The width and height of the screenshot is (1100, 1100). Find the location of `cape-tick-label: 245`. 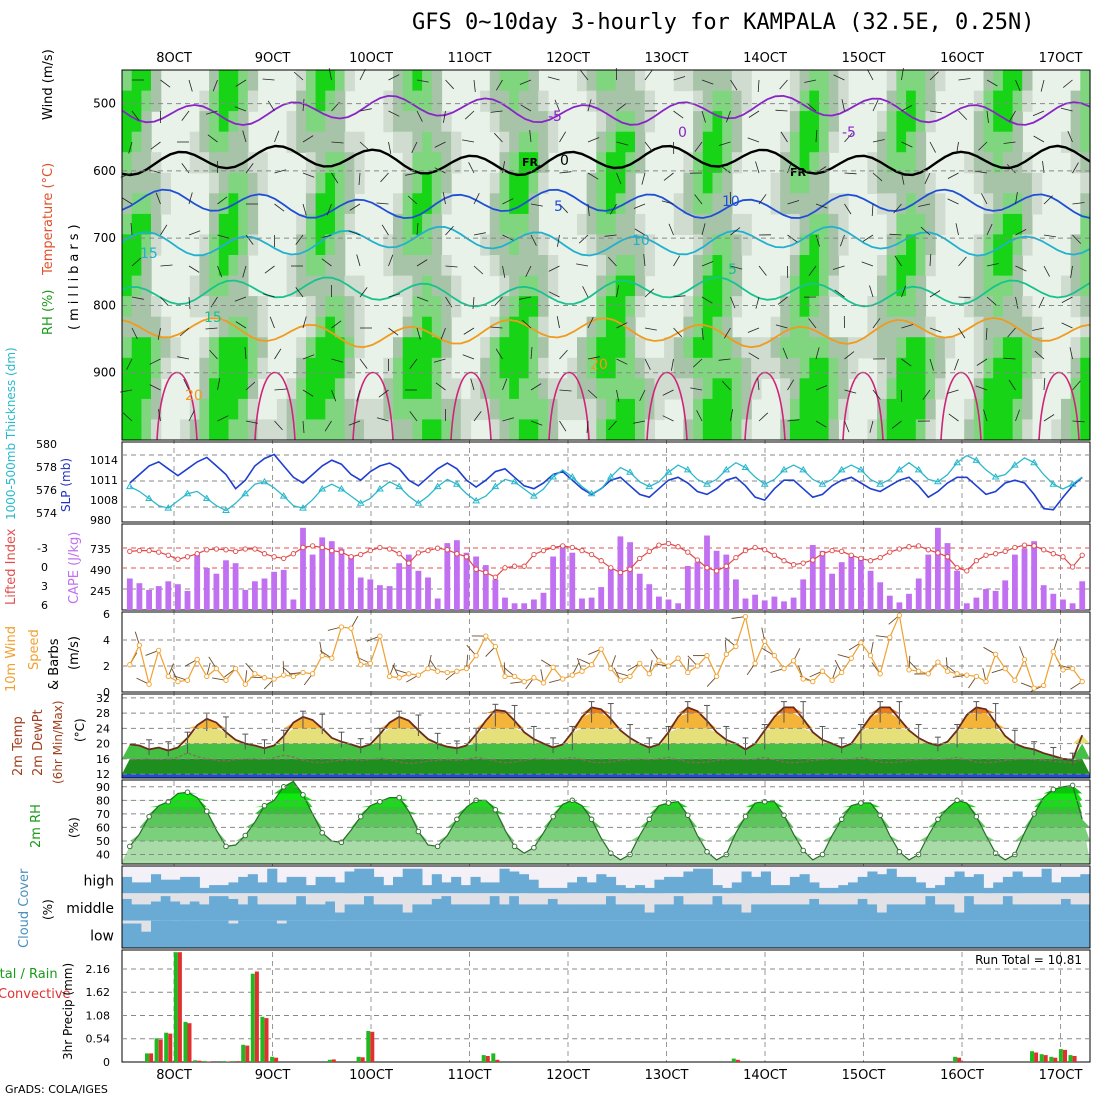

cape-tick-label: 245 is located at coordinates (100, 591).